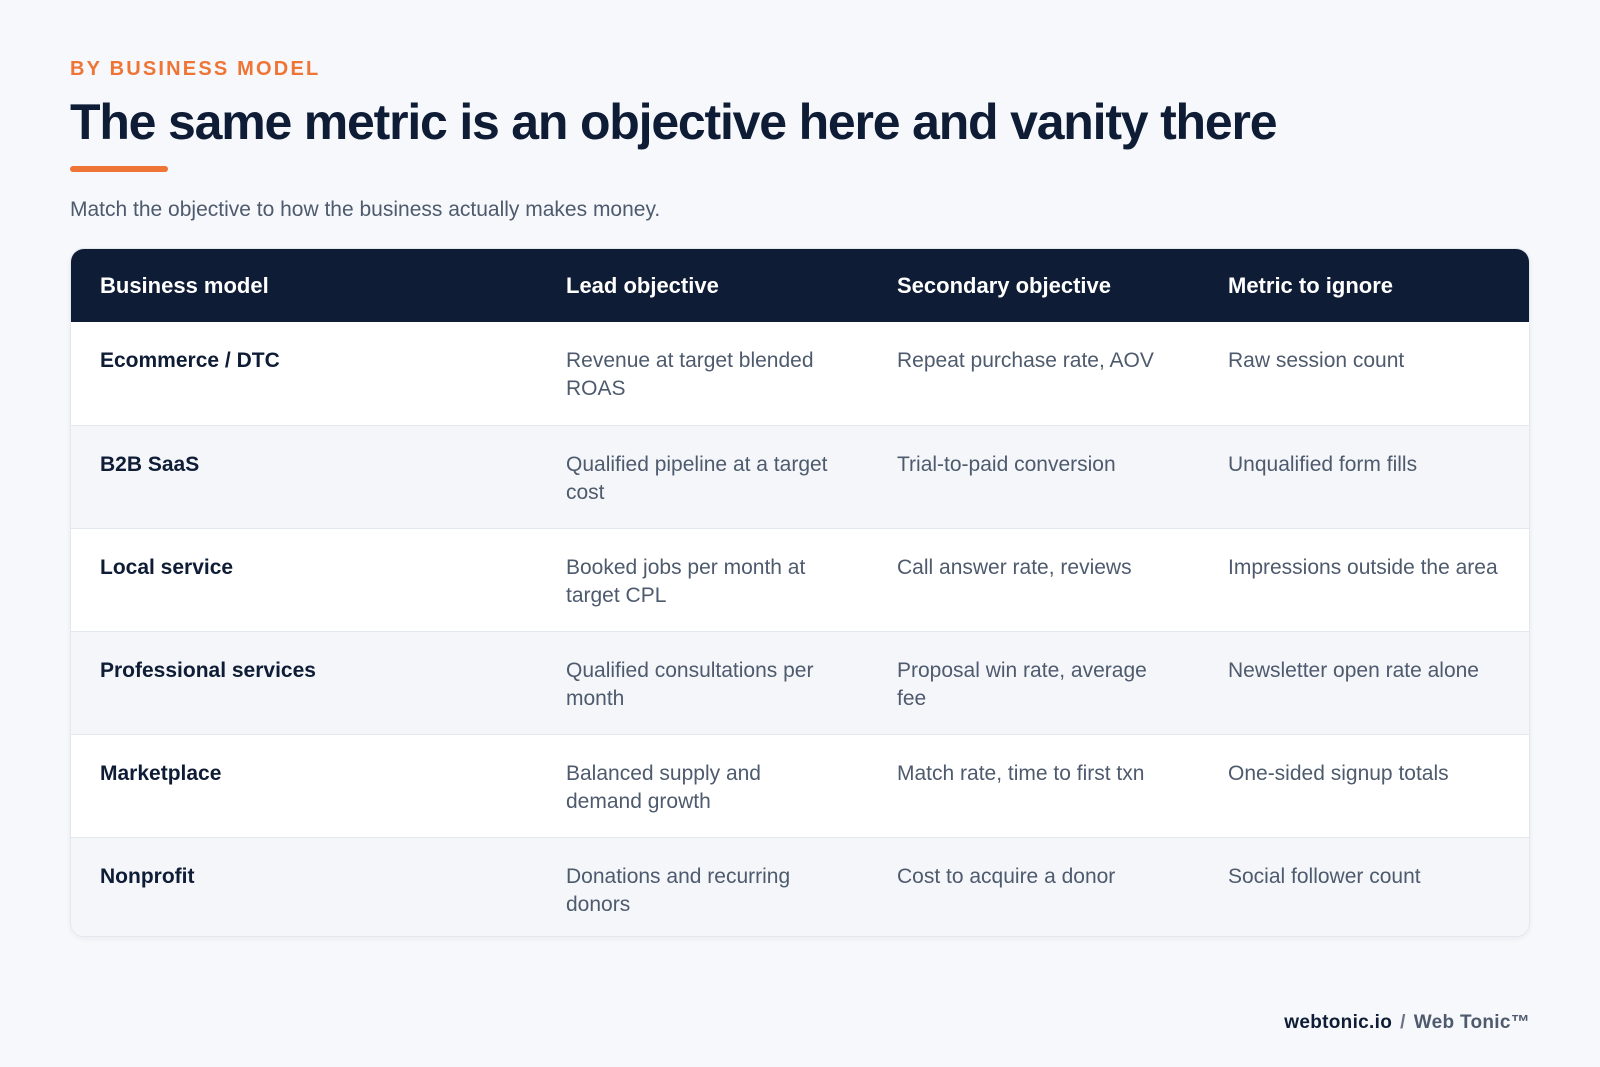 The height and width of the screenshot is (1067, 1600). Describe the element at coordinates (1364, 579) in the screenshot. I see `cell-metric-to-ignore: Impressions outside the area` at that location.